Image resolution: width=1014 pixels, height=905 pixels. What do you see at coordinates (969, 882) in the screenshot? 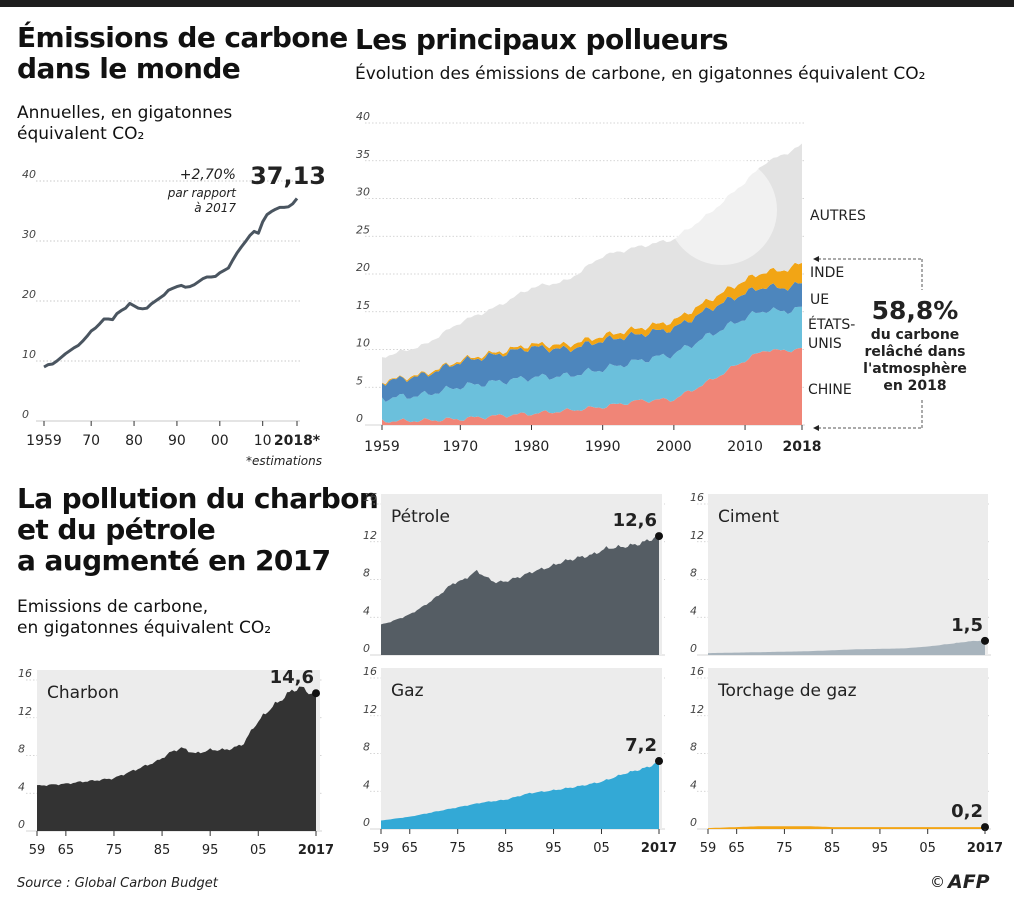
I see `afp-logo: AFP` at bounding box center [969, 882].